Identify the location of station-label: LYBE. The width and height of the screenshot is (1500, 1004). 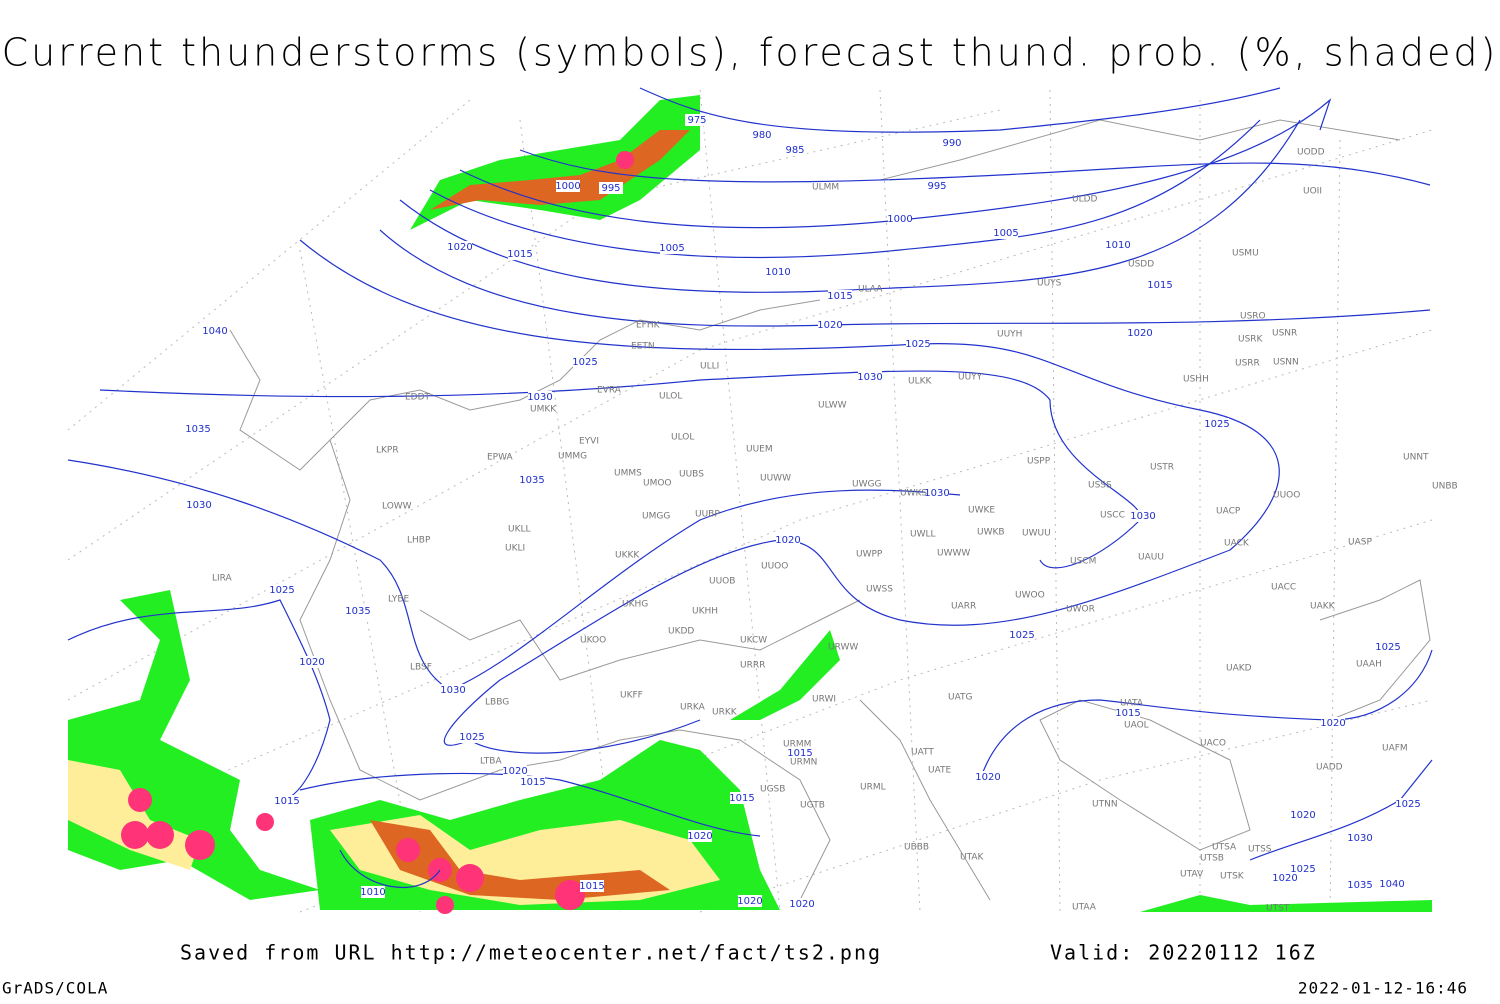
(398, 600).